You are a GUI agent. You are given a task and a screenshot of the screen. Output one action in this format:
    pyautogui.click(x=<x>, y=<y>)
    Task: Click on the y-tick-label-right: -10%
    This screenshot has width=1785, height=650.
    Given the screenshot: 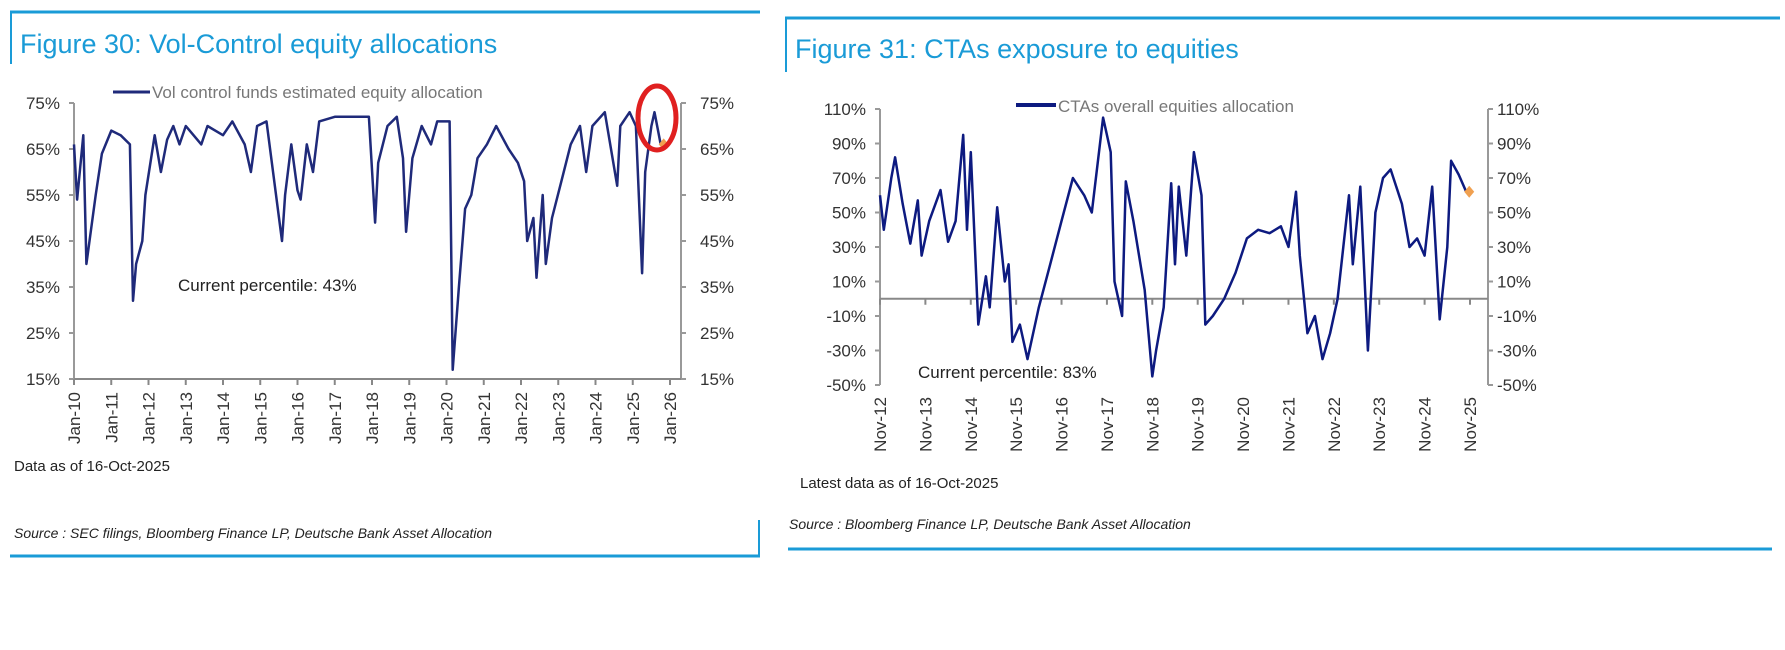 What is the action you would take?
    pyautogui.click(x=1517, y=316)
    